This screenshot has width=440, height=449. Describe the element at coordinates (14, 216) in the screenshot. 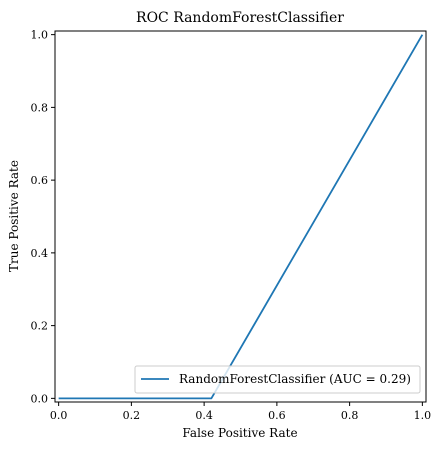

I see `y-axis-label: True Positive Rate` at that location.